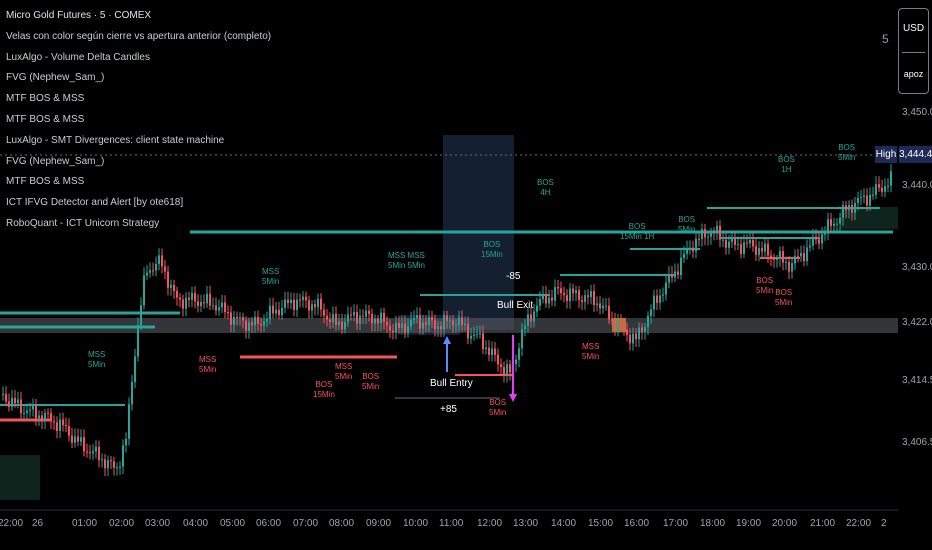  What do you see at coordinates (917, 185) in the screenshot?
I see `price-label: 3,440.0` at bounding box center [917, 185].